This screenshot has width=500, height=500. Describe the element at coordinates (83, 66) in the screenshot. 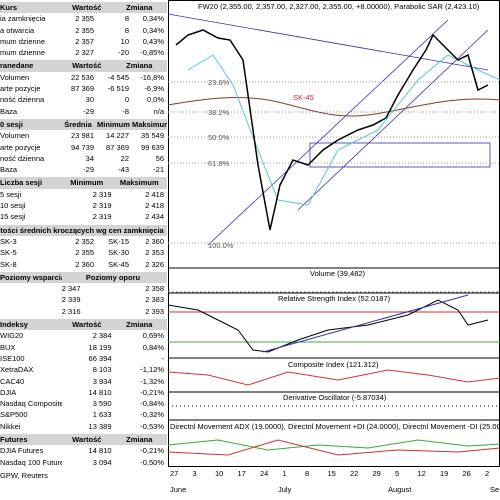

I see `section-header: ranedane Wartość Zmiana` at that location.